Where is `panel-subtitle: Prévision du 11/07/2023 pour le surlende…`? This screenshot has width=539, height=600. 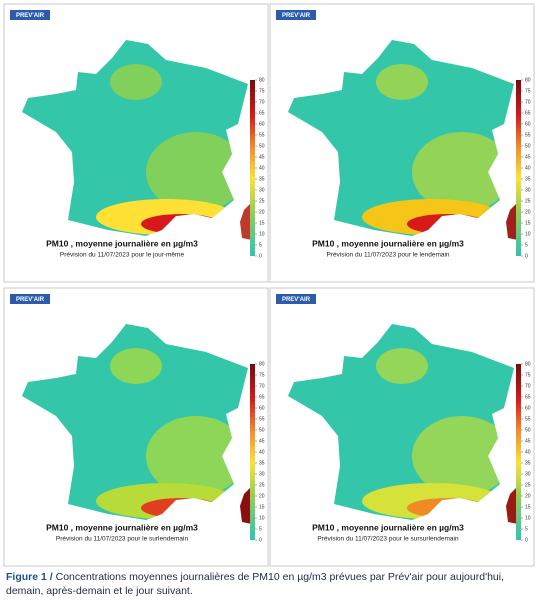
panel-subtitle: Prévision du 11/07/2023 pour le surlende… is located at coordinates (122, 539).